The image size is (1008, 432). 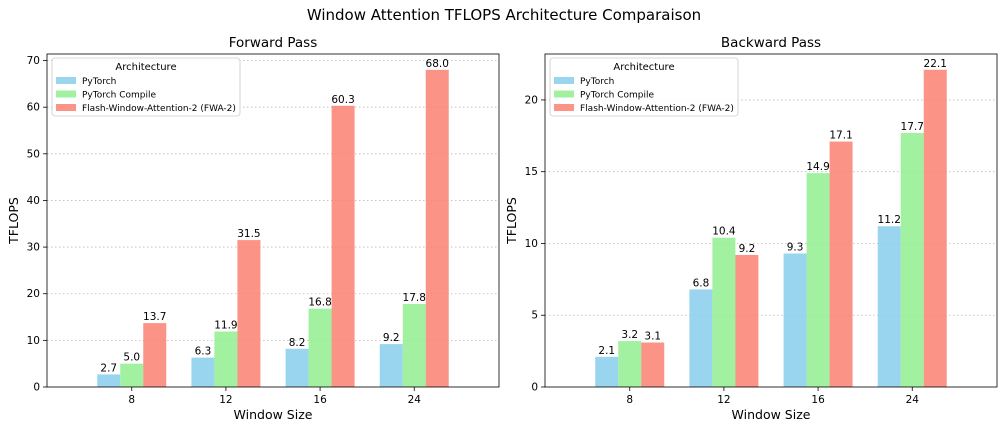 What do you see at coordinates (297, 343) in the screenshot?
I see `data-label: 8.2` at bounding box center [297, 343].